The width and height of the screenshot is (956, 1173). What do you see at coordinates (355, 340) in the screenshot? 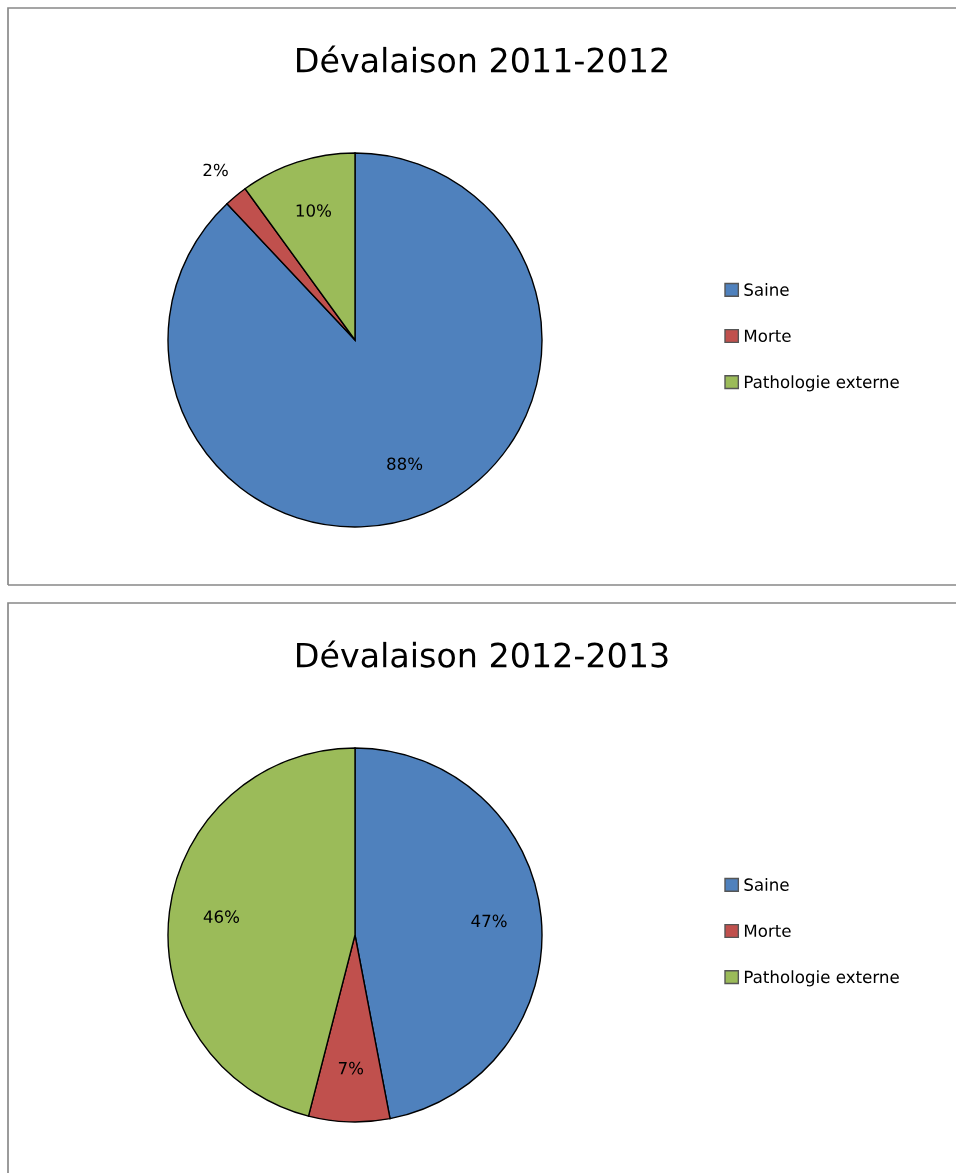
I see `pie-slice` at bounding box center [355, 340].